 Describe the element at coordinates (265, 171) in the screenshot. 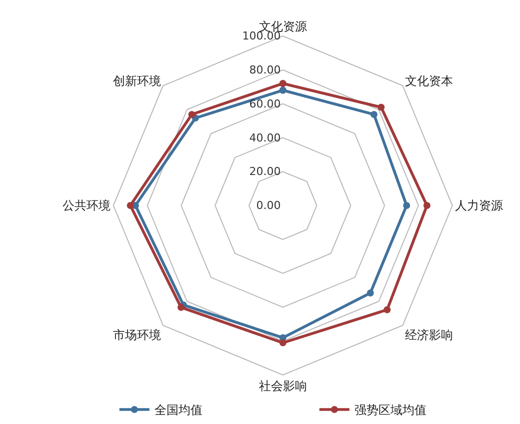

I see `y-tick-label: 20.00` at that location.